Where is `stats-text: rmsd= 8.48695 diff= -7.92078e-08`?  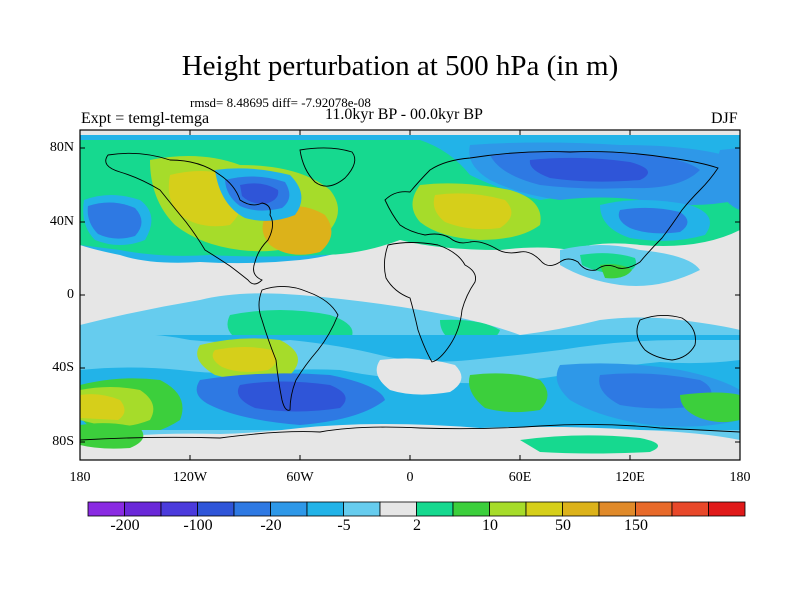
stats-text: rmsd= 8.48695 diff= -7.92078e-08 is located at coordinates (280, 102).